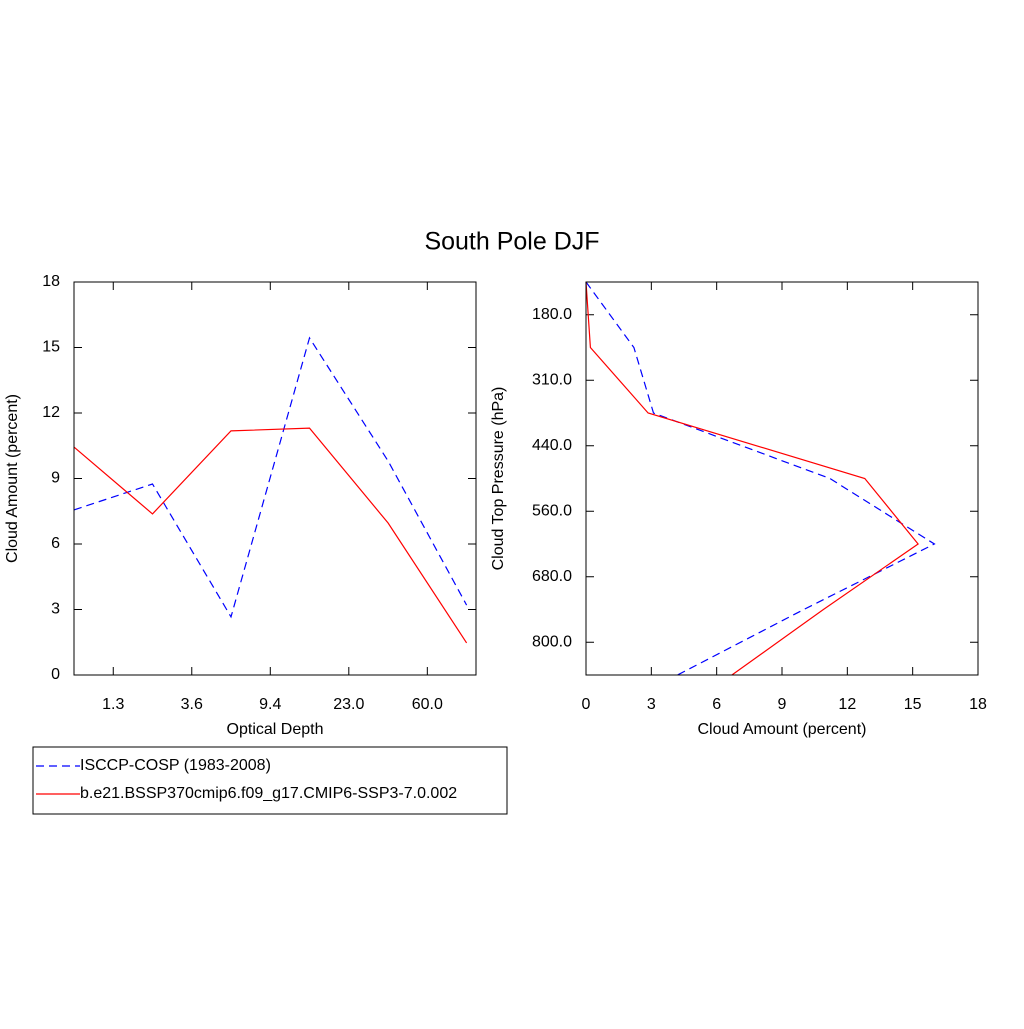 Image resolution: width=1024 pixels, height=1029 pixels. What do you see at coordinates (716, 704) in the screenshot?
I see `x-tick-label: 6` at bounding box center [716, 704].